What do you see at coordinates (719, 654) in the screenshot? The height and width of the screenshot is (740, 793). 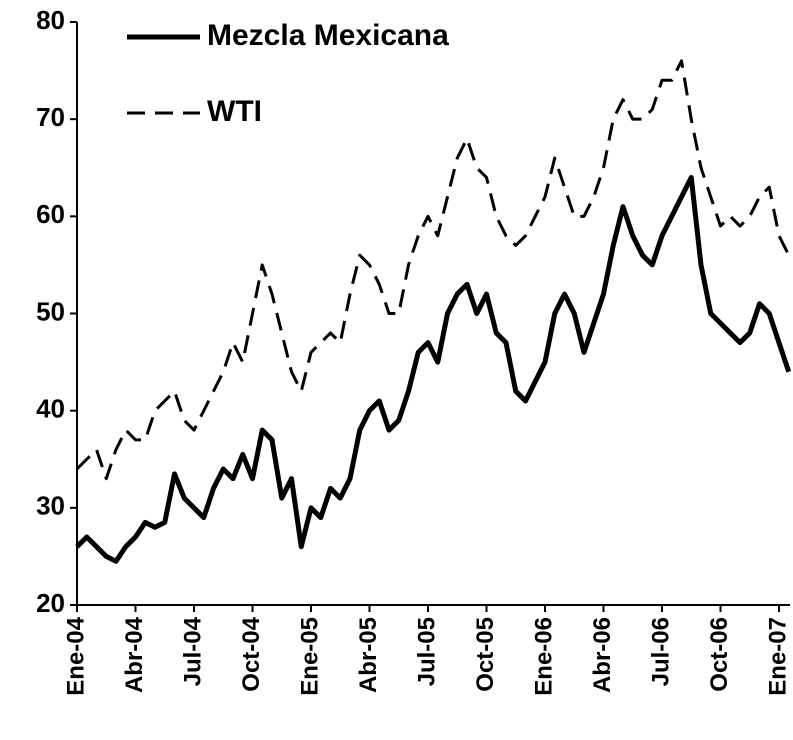 I see `x-tick-label: Oct-06` at bounding box center [719, 654].